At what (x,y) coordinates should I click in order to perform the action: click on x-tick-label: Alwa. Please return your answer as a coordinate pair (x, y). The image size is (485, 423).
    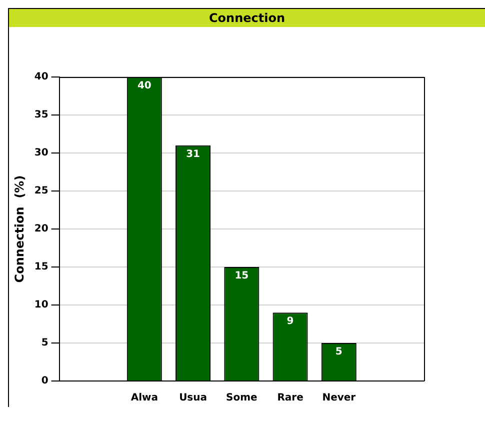
    Looking at the image, I should click on (144, 398).